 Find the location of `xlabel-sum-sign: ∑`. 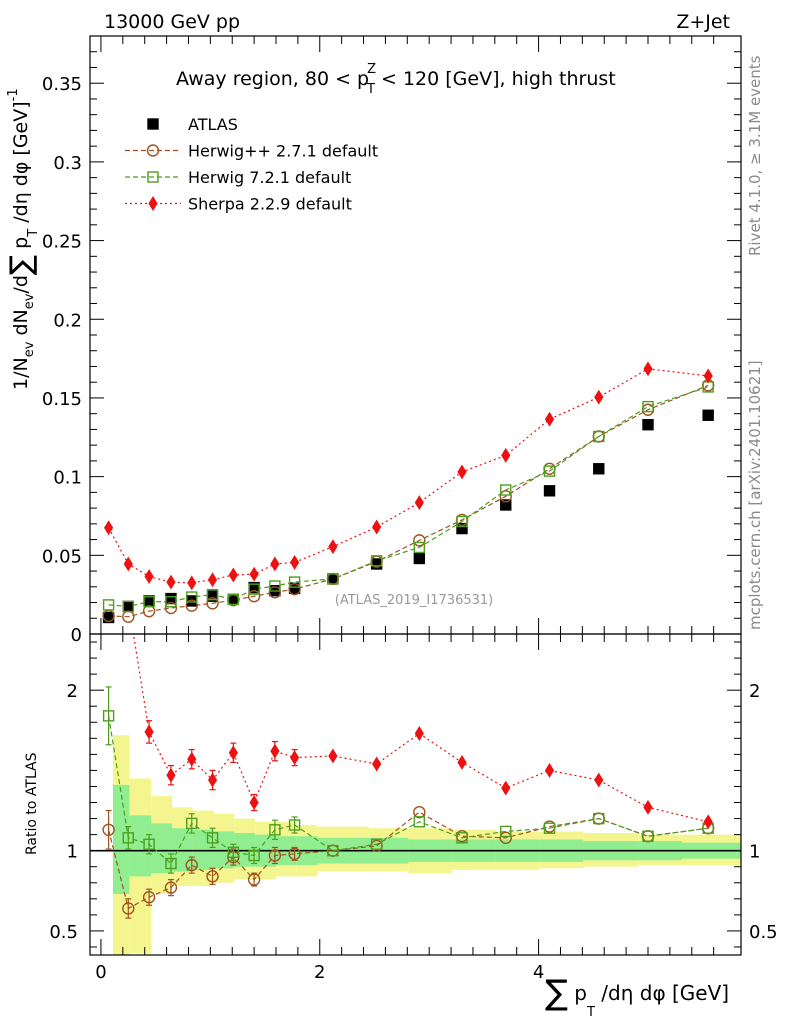

xlabel-sum-sign: ∑ is located at coordinates (556, 993).